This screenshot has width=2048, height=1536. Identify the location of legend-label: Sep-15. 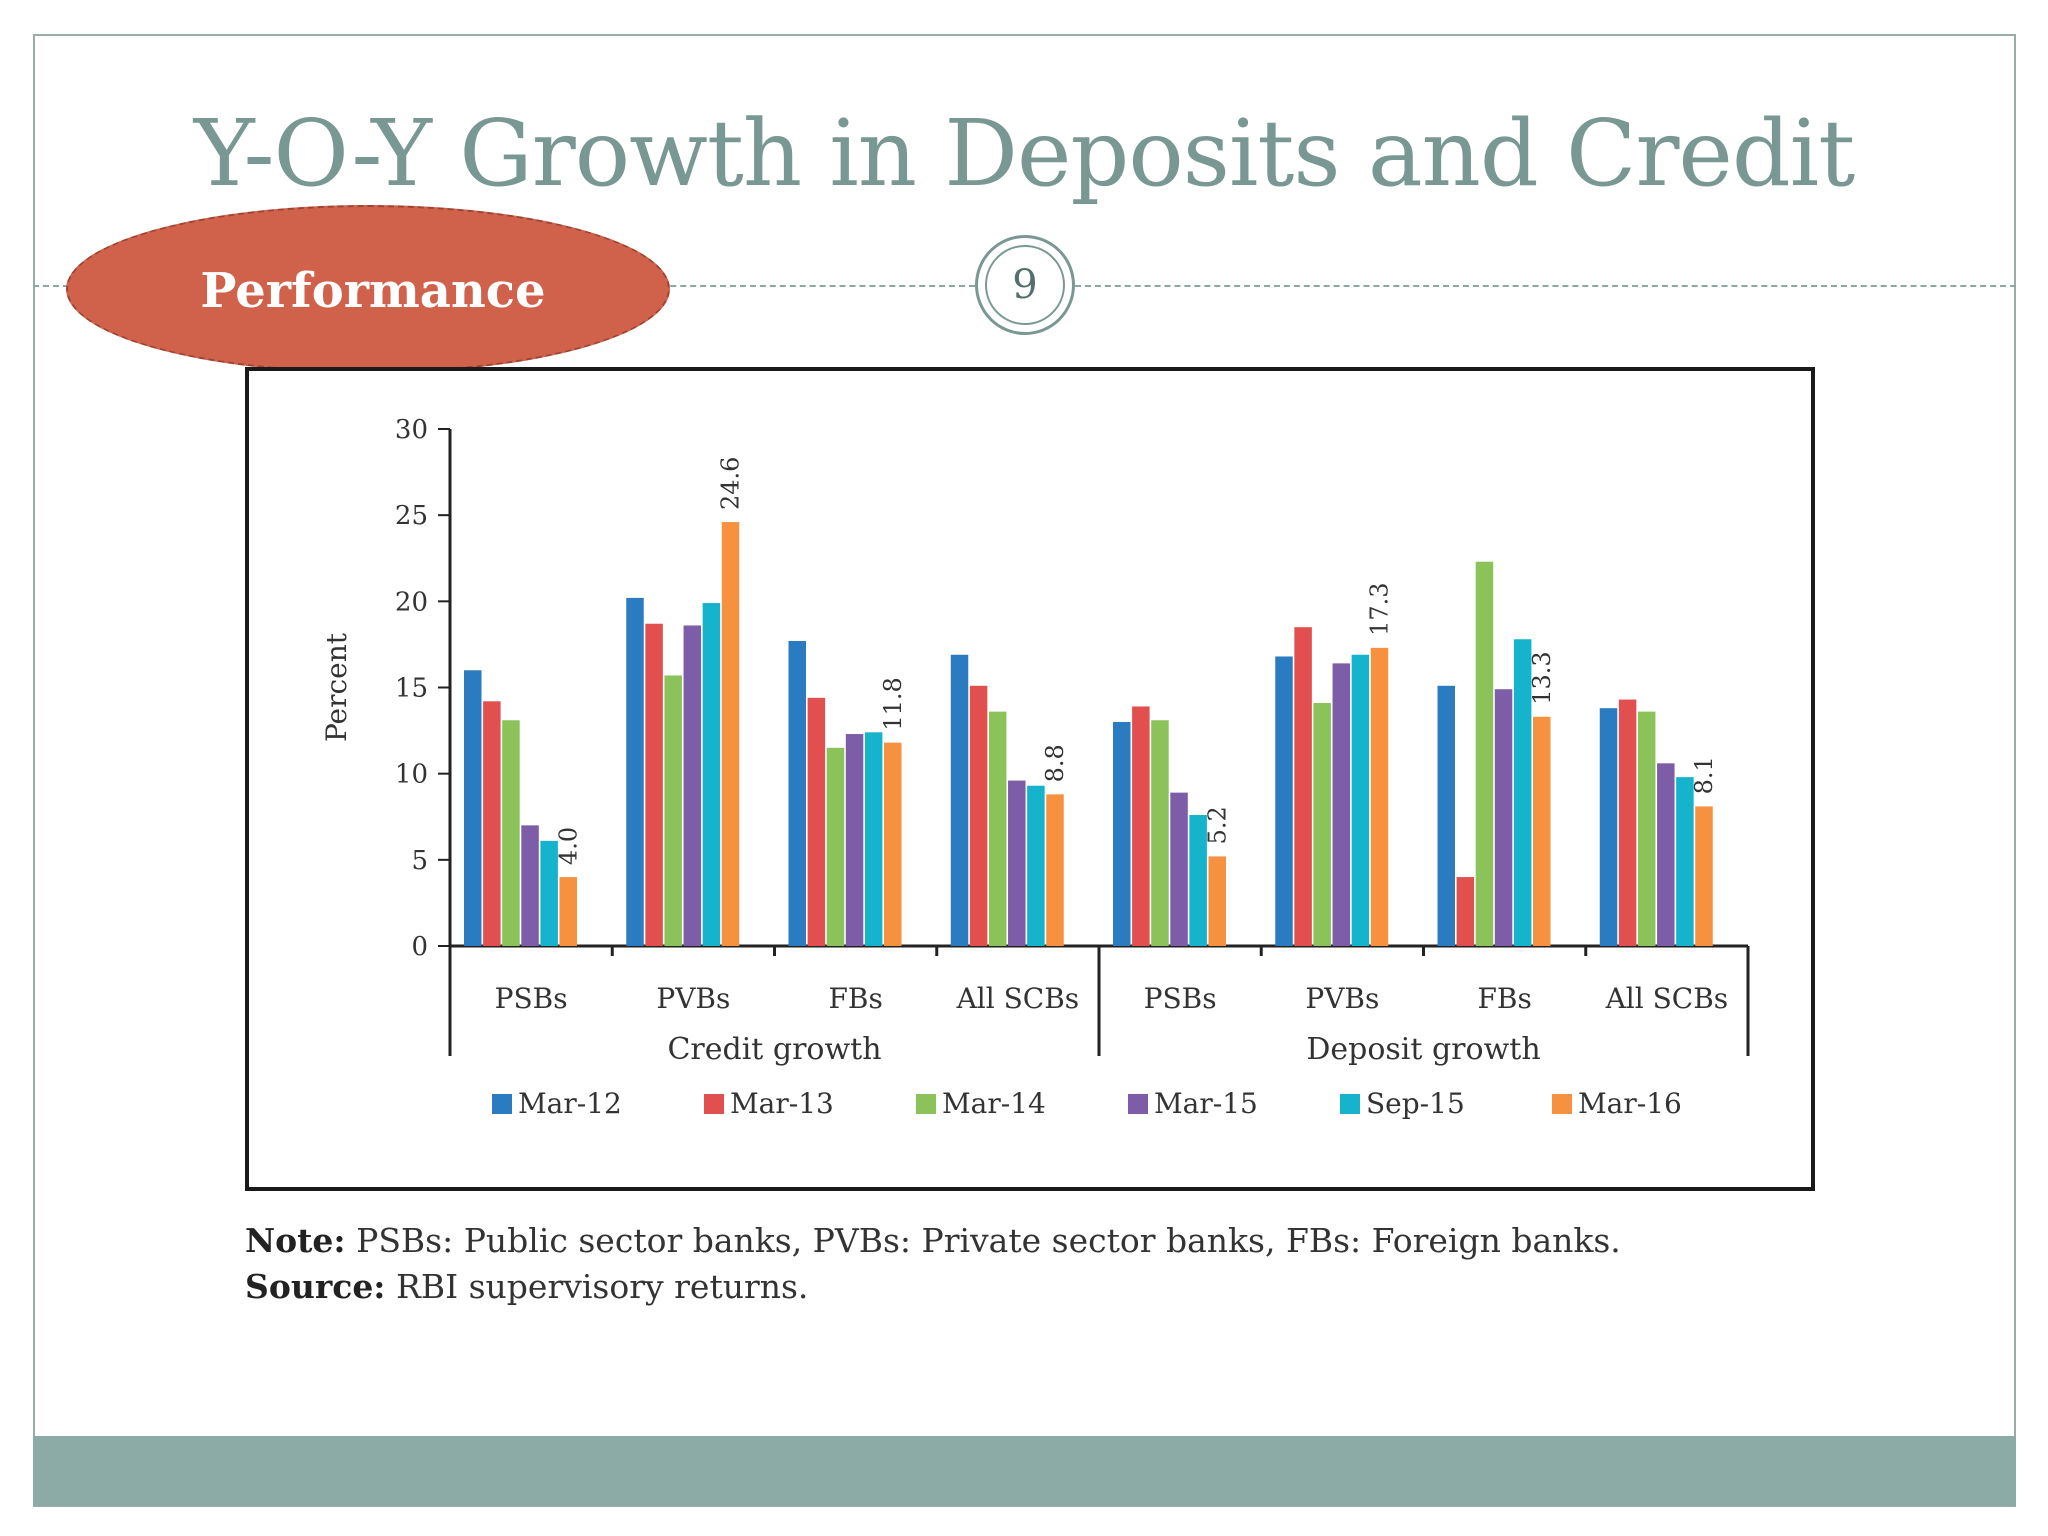
(1415, 1103).